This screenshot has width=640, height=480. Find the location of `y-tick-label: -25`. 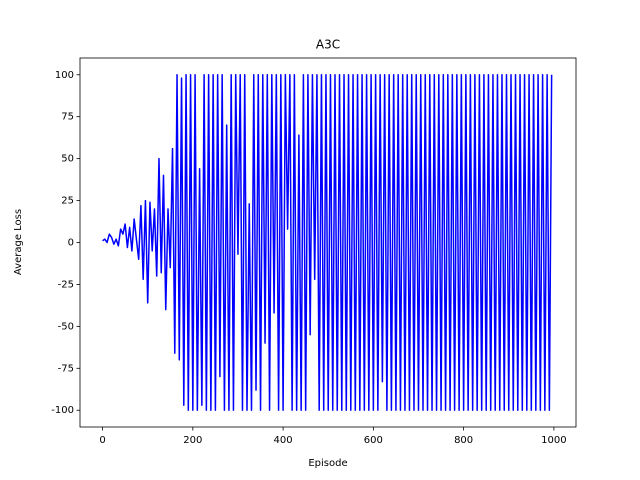

y-tick-label: -25 is located at coordinates (66, 284).